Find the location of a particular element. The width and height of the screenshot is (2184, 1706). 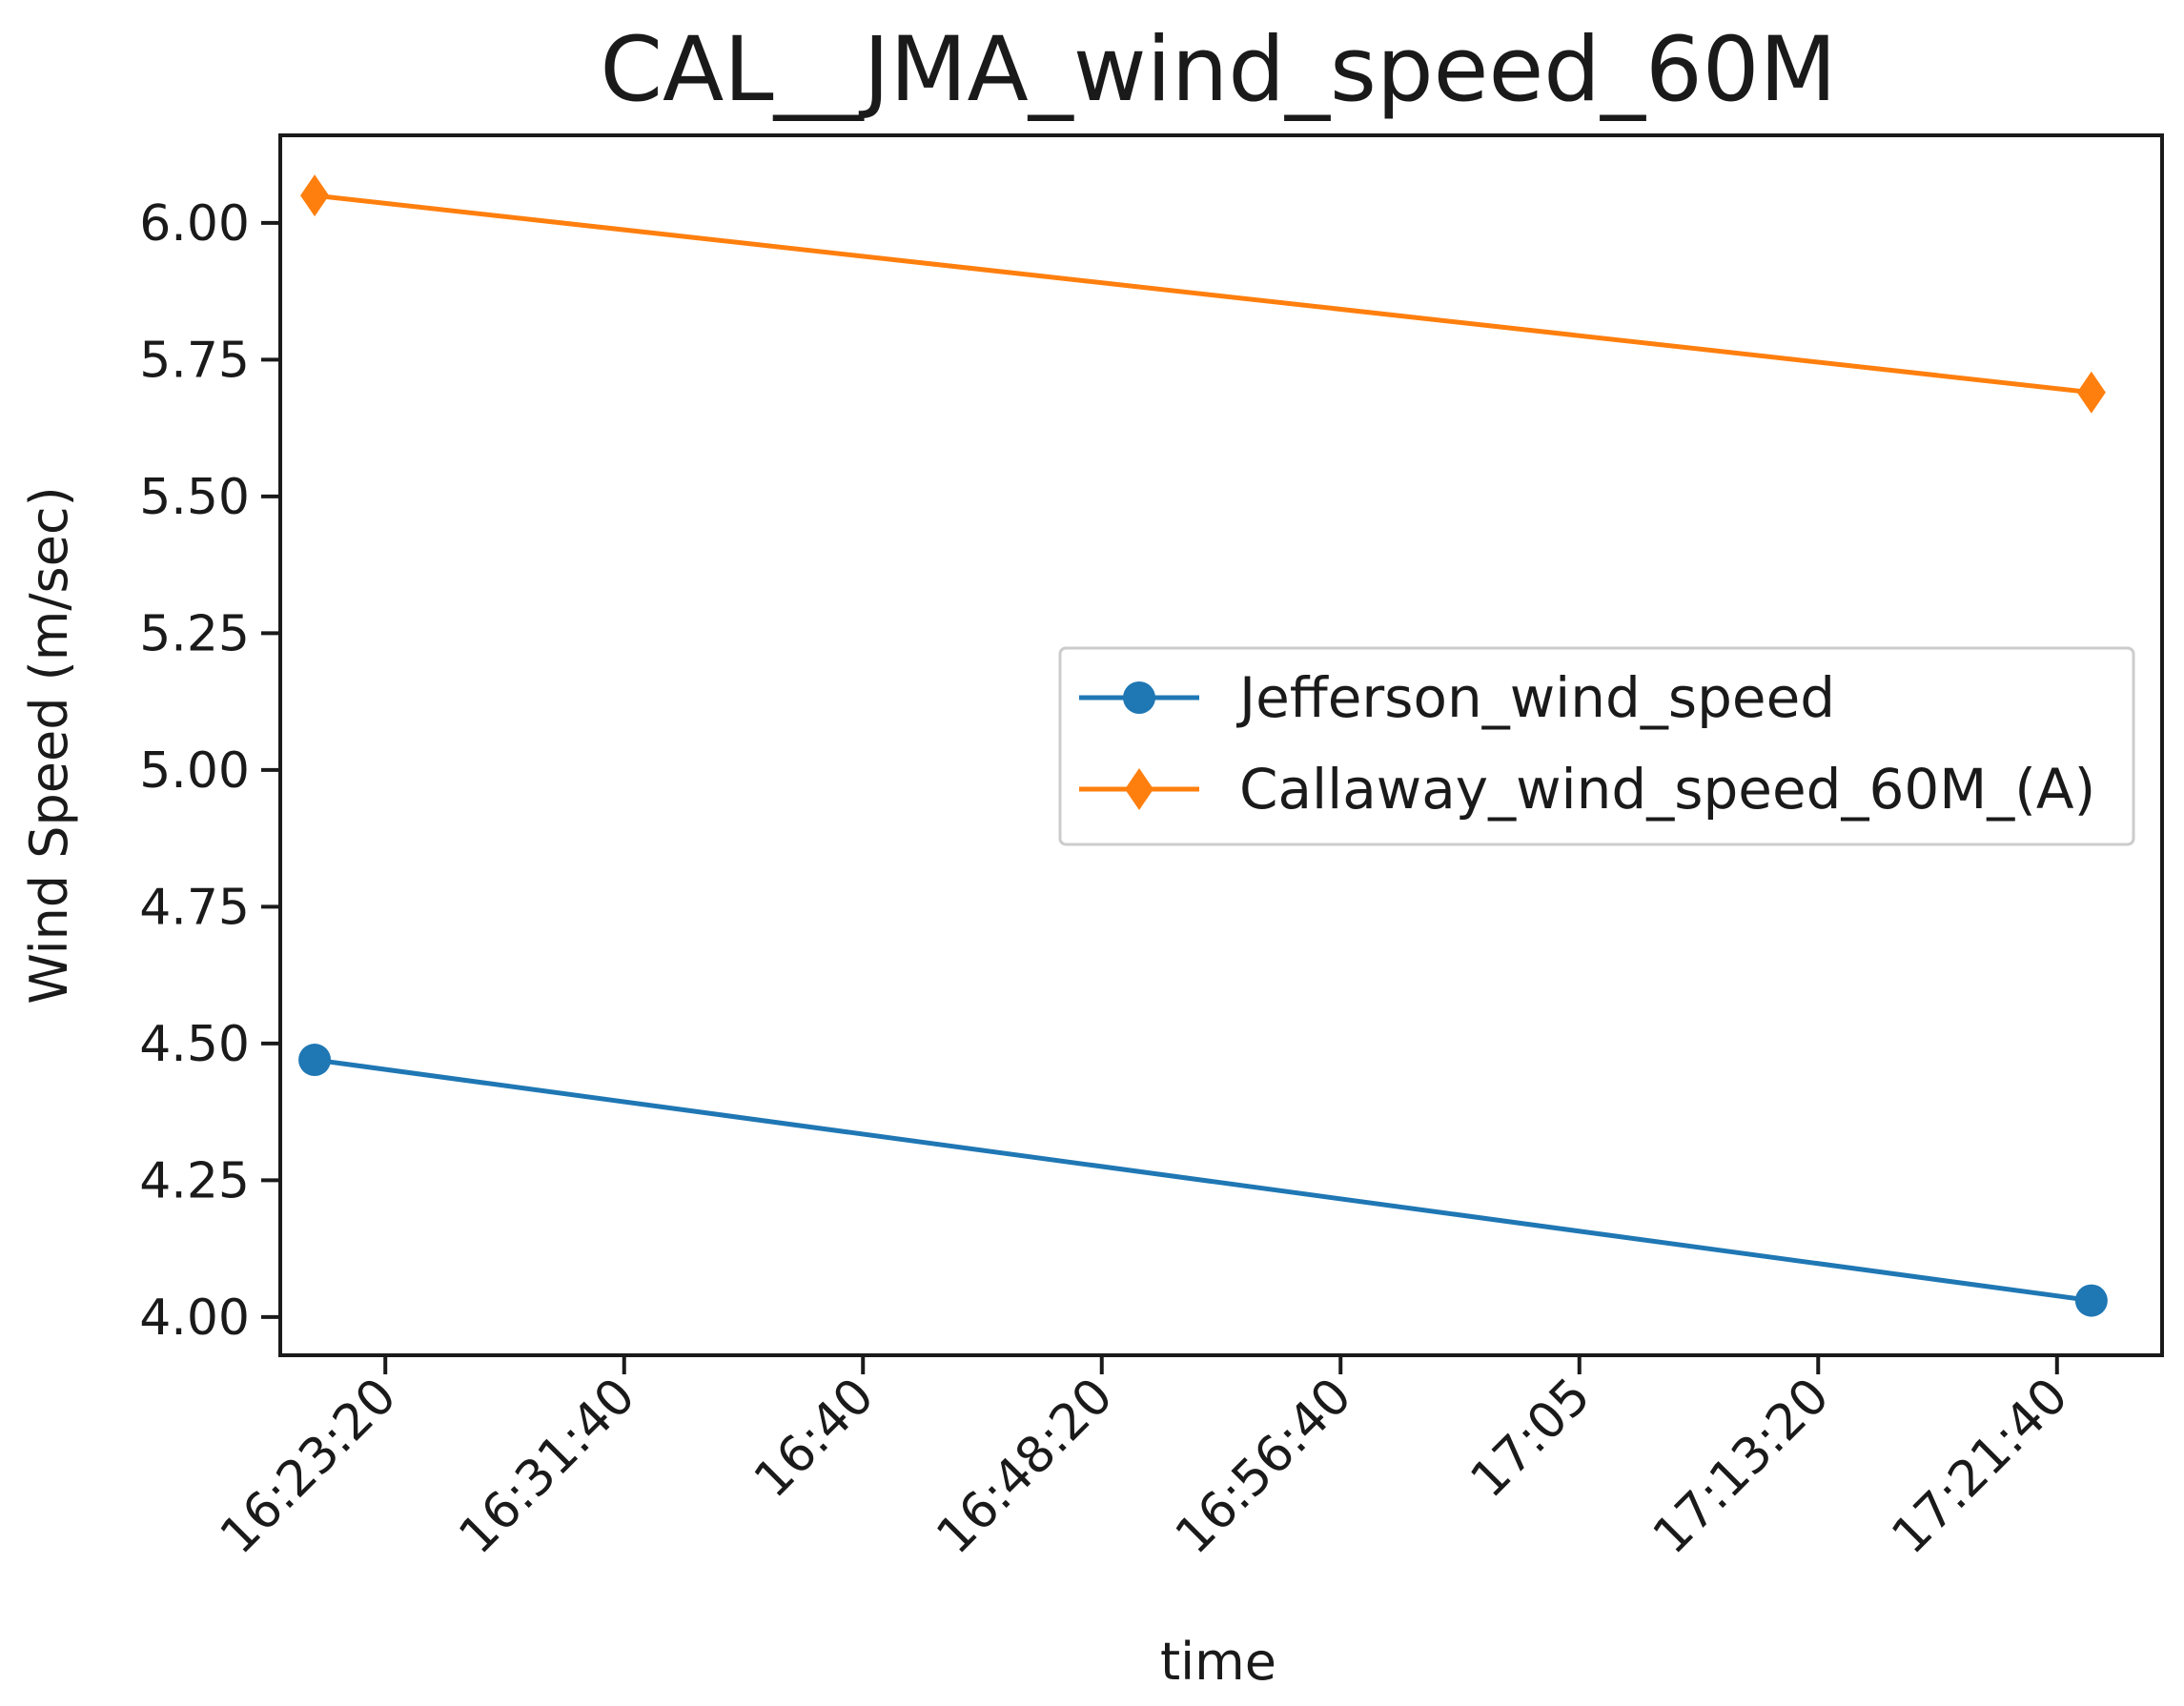

x-tick-label: 17:13:20 is located at coordinates (1742, 1467).